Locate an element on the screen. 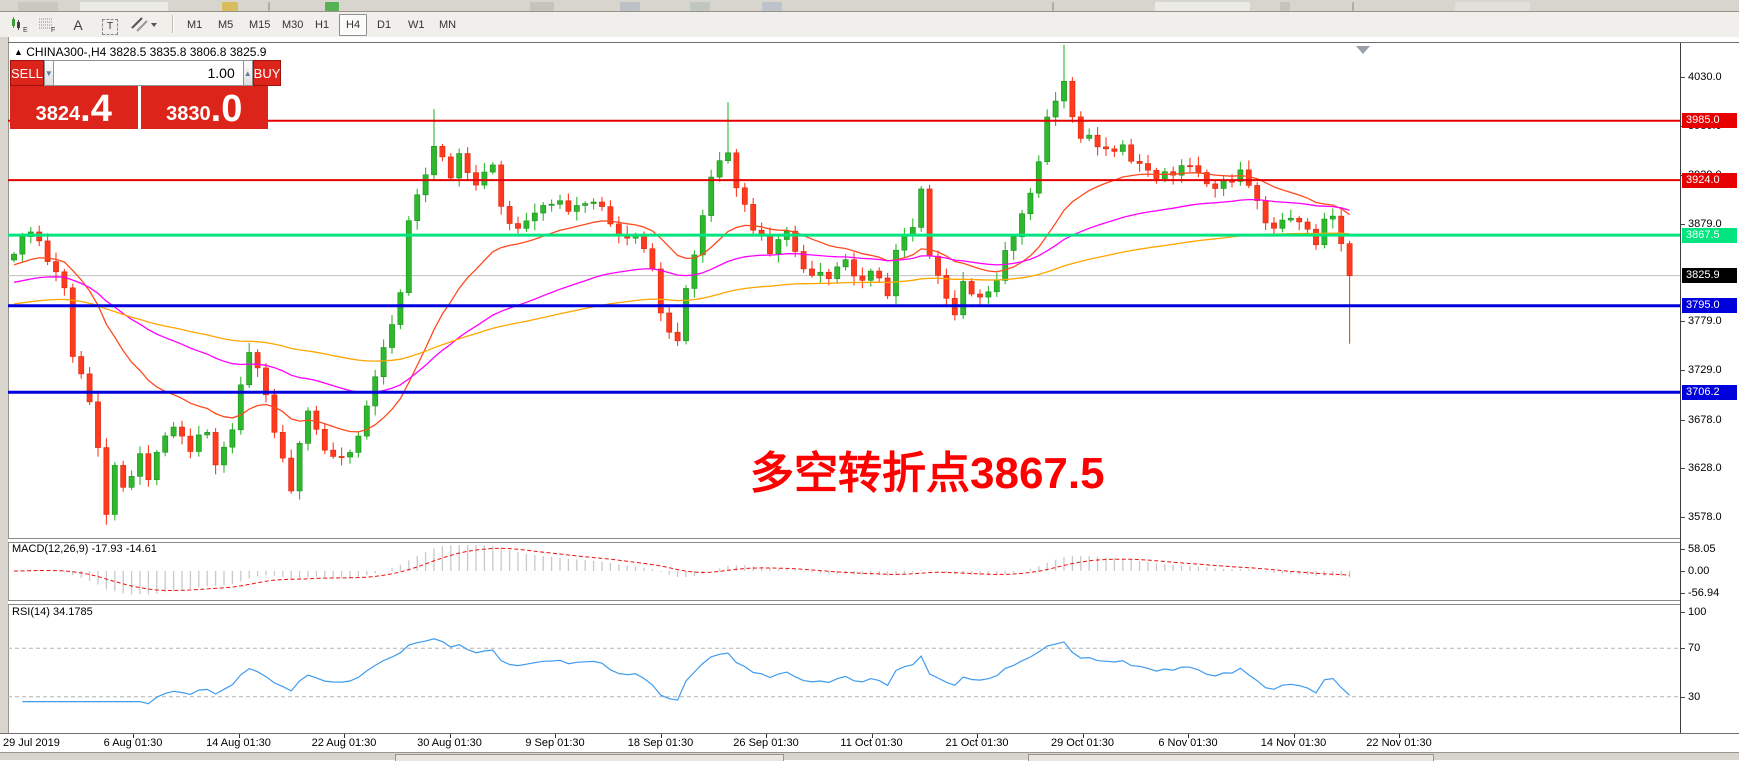 This screenshot has width=1739, height=761. macd-signal-line is located at coordinates (681, 569).